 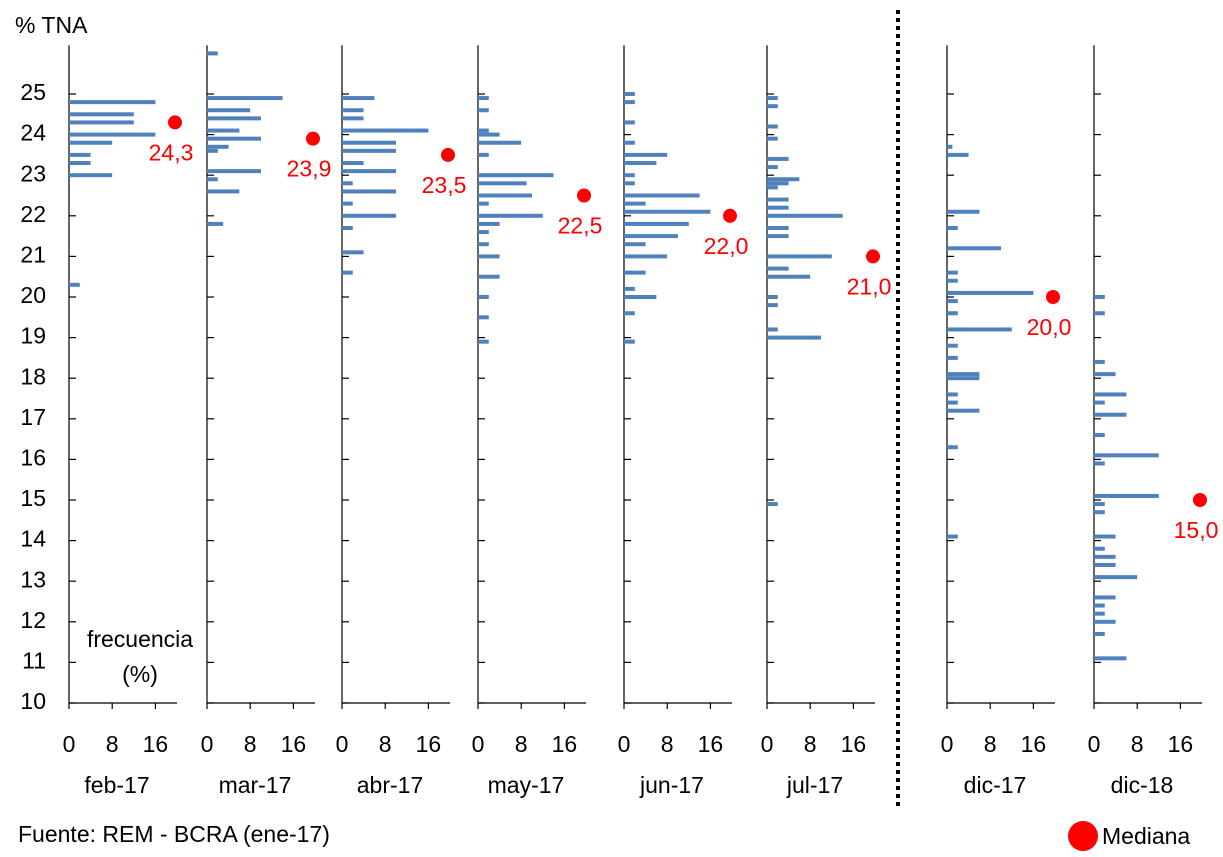 What do you see at coordinates (1142, 785) in the screenshot?
I see `panel-label: dic-18` at bounding box center [1142, 785].